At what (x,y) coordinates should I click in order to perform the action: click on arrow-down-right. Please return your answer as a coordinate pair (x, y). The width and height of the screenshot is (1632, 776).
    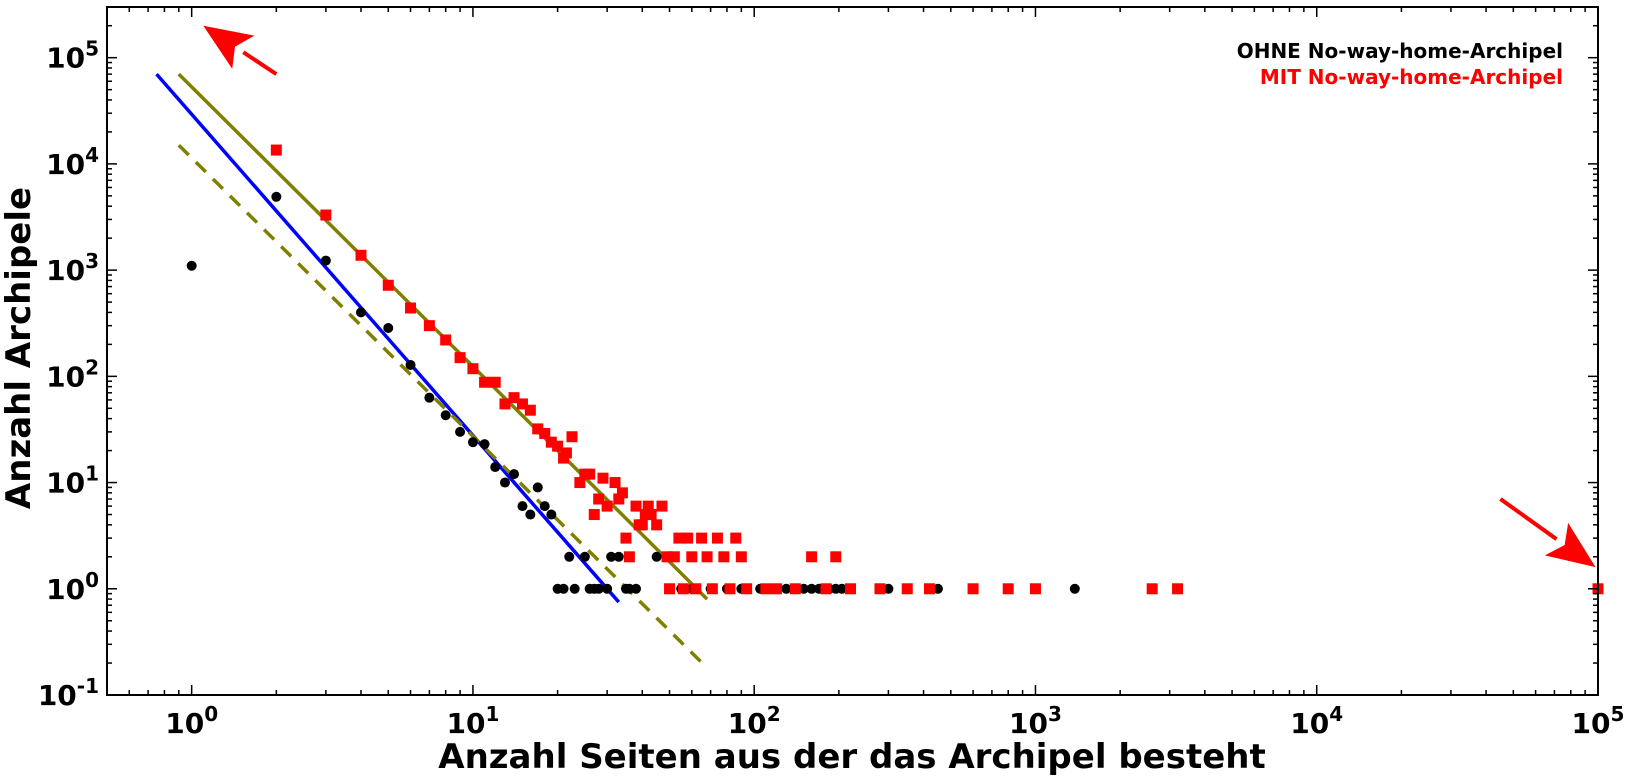
    Looking at the image, I should click on (1547, 532).